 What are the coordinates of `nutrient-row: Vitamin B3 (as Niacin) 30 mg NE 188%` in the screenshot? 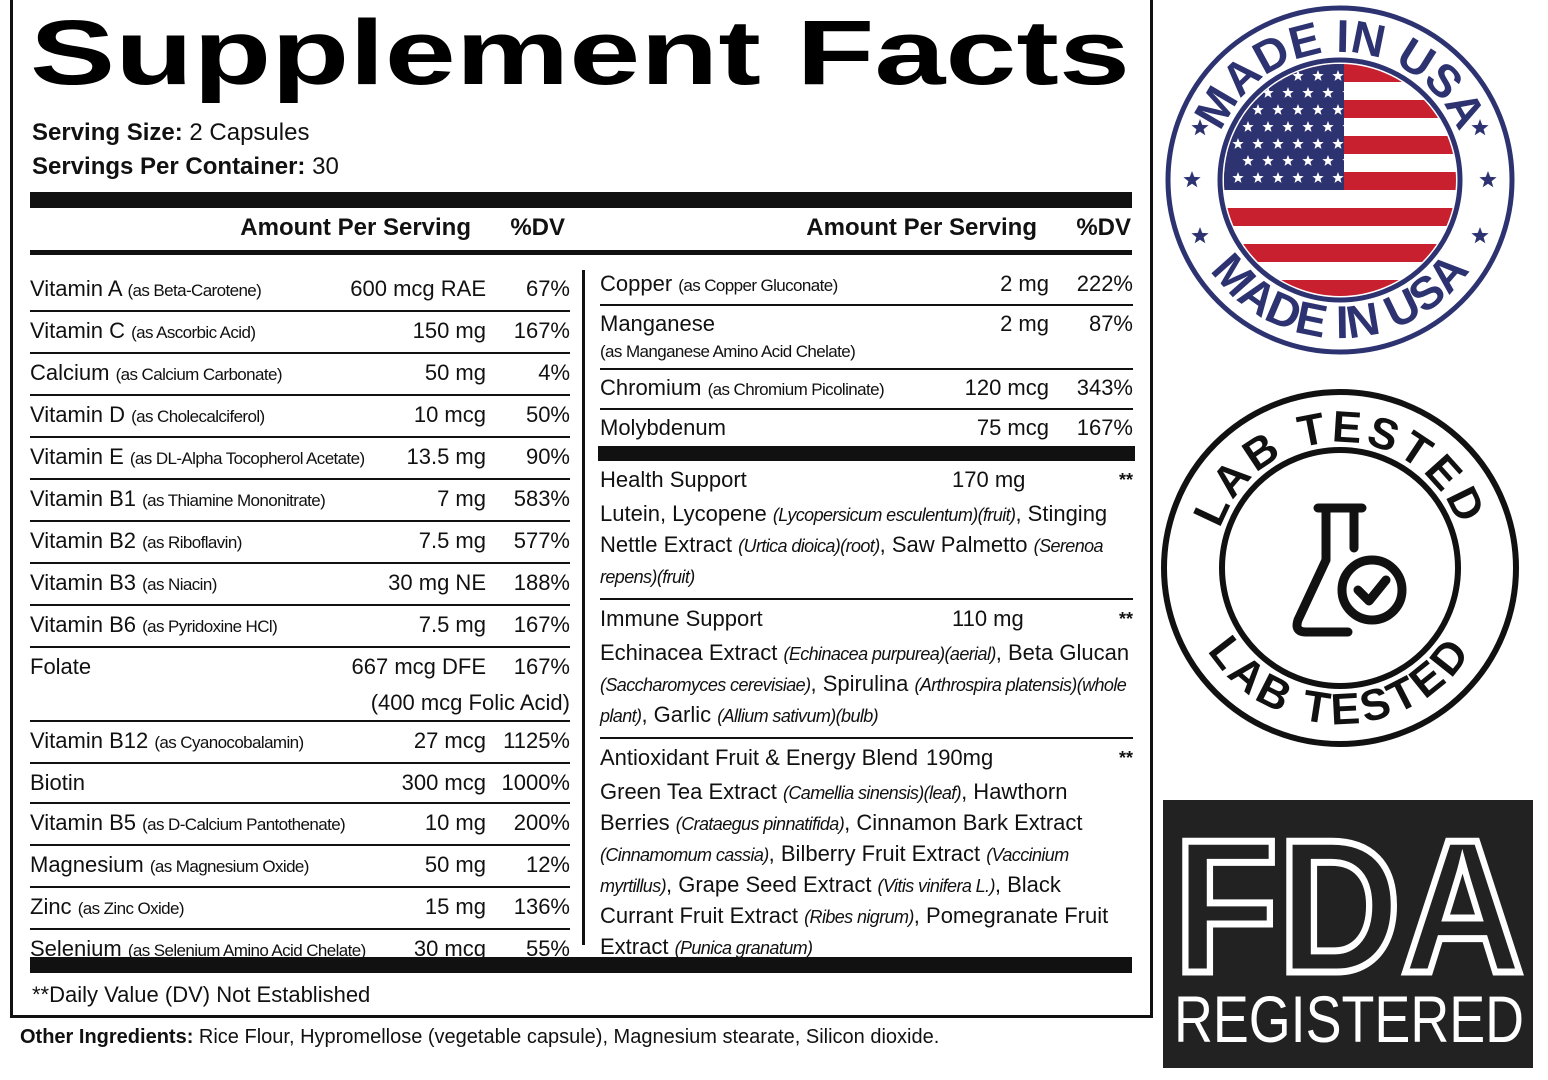 It's located at (300, 585).